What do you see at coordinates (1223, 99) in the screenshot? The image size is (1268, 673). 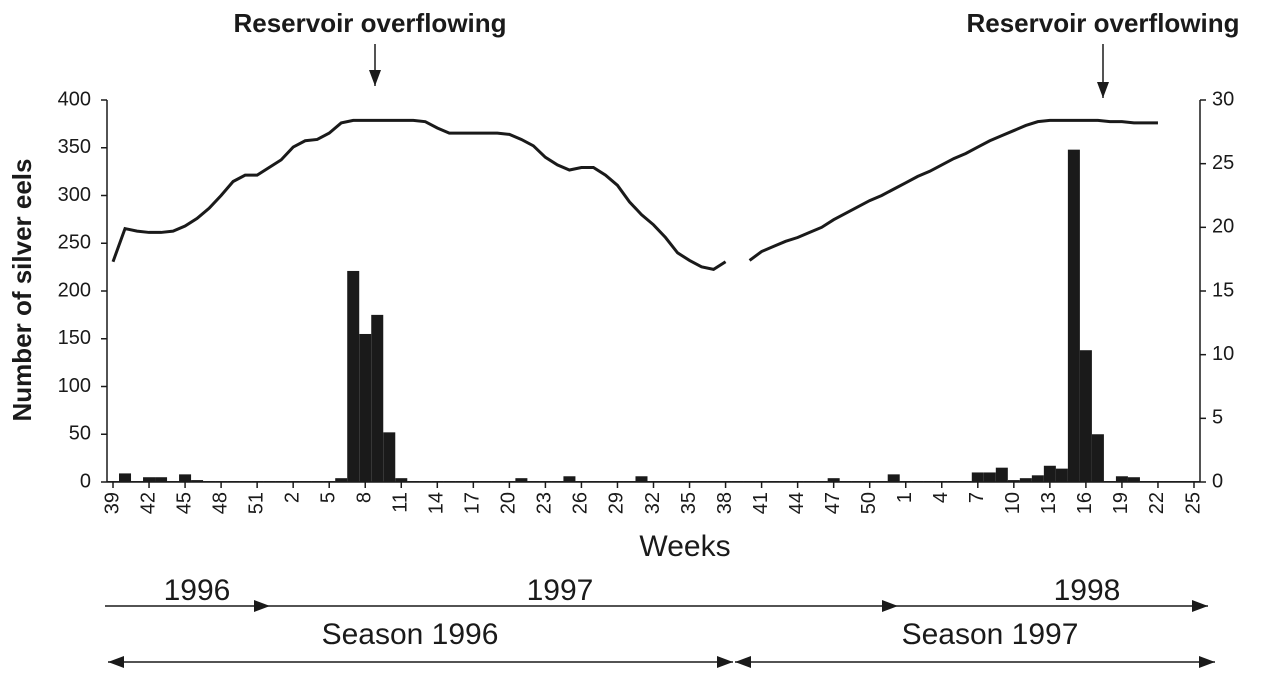 I see `y2-tick-label: 30` at bounding box center [1223, 99].